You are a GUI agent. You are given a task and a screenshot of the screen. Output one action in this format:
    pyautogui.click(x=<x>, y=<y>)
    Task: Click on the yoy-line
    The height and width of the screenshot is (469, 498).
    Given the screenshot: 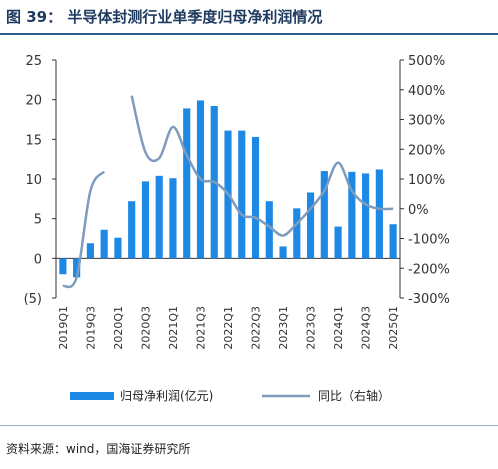 What is the action you would take?
    pyautogui.click(x=84, y=229)
    